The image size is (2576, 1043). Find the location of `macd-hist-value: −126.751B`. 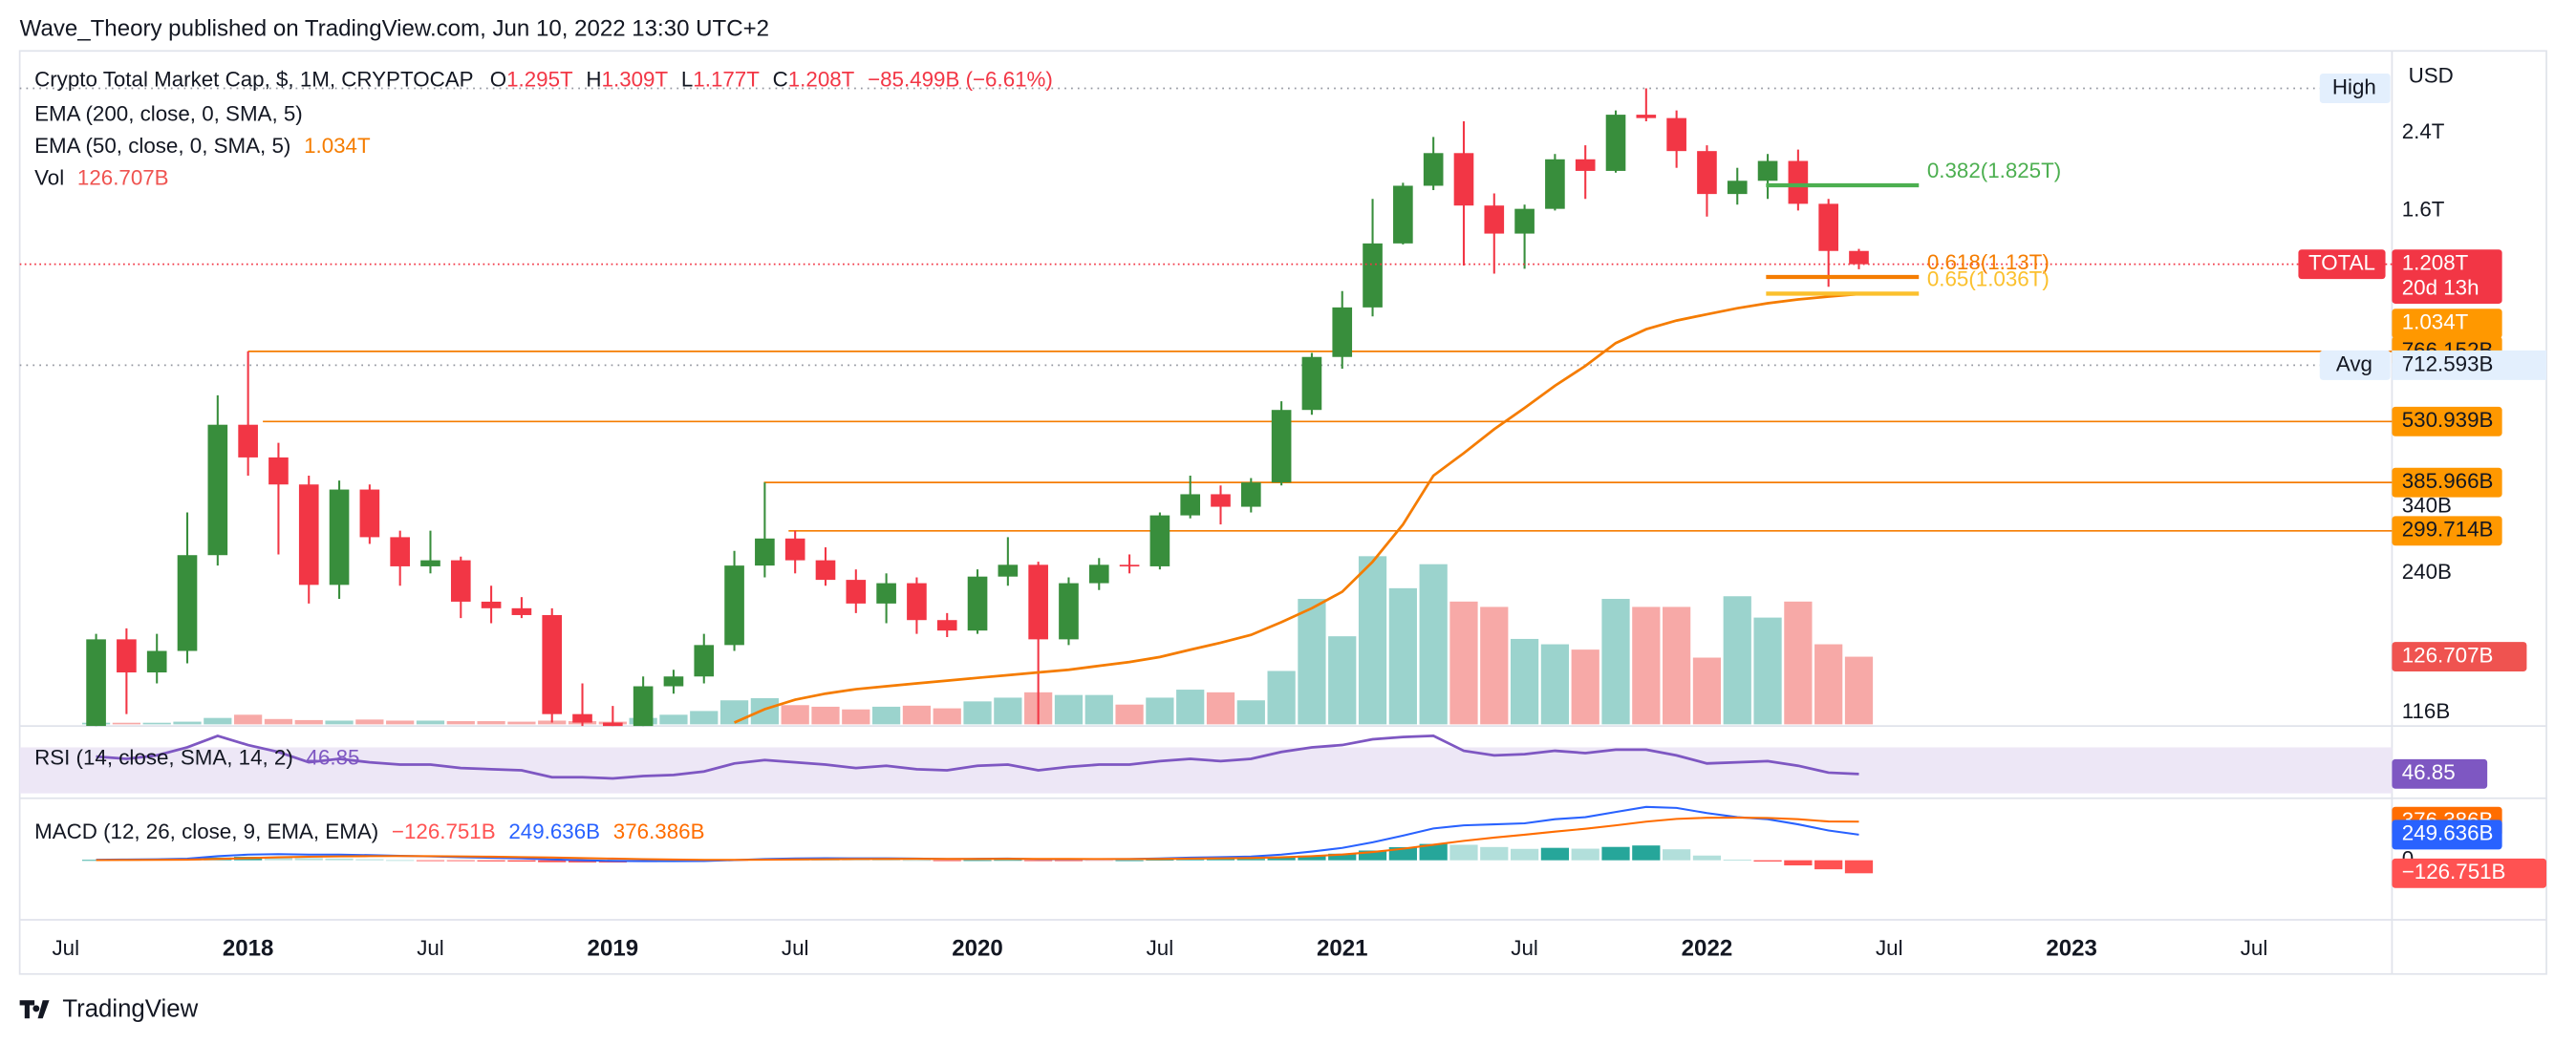

macd-hist-value: −126.751B is located at coordinates (444, 832).